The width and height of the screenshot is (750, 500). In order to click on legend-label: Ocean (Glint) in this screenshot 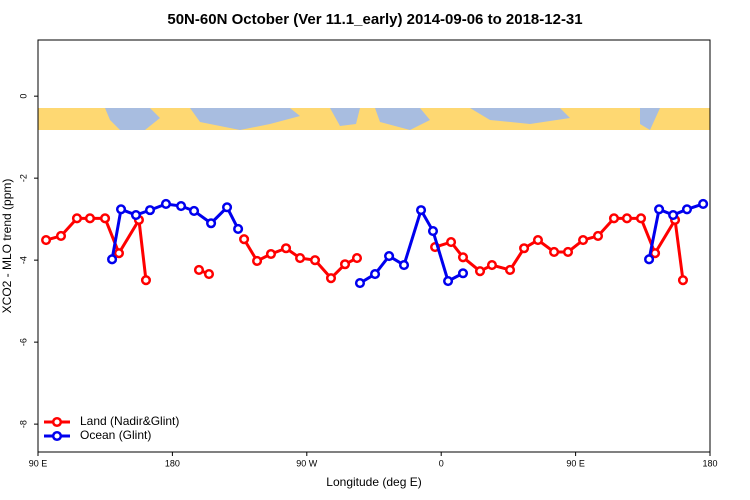, I will do `click(115, 435)`.